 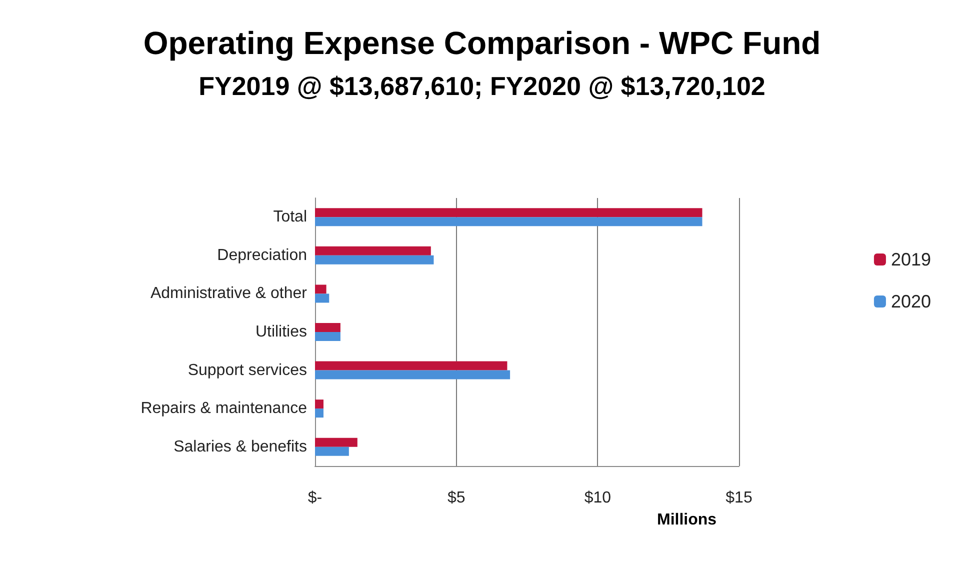 I want to click on chart-subtitle: FY2019 @ $13,687,610; FY2020 @ $13,720,102, so click(x=482, y=86).